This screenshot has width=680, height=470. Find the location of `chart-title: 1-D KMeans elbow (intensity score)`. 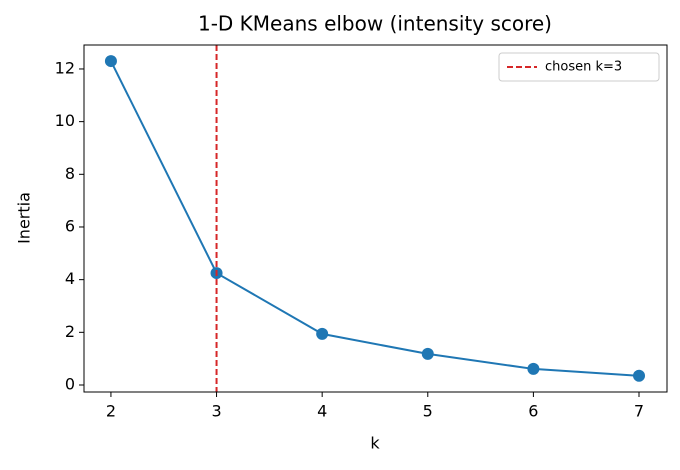

chart-title: 1-D KMeans elbow (intensity score) is located at coordinates (375, 24).